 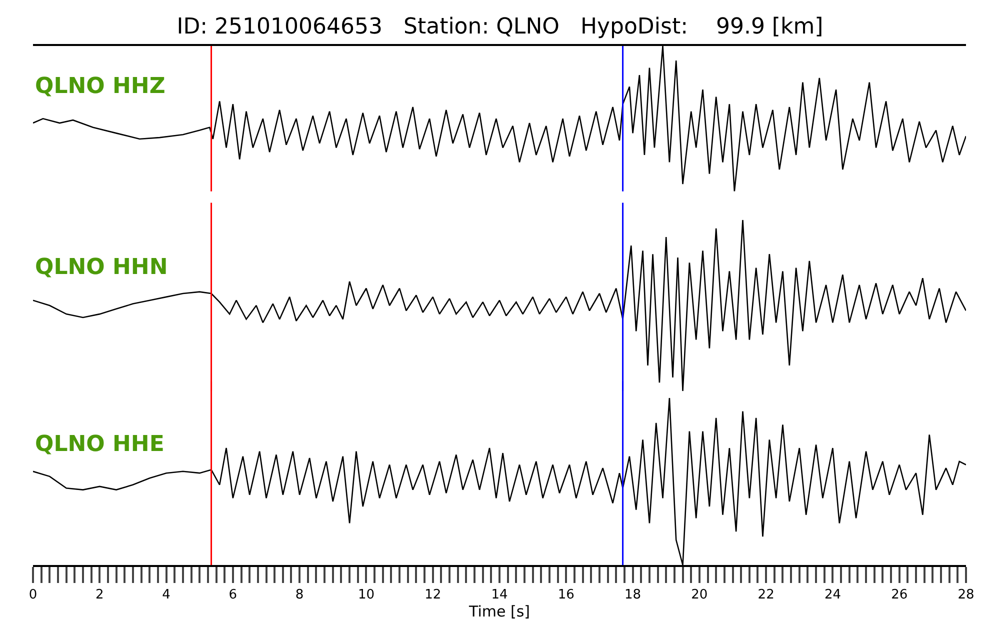 I want to click on x-tick-label: 2, so click(x=100, y=595).